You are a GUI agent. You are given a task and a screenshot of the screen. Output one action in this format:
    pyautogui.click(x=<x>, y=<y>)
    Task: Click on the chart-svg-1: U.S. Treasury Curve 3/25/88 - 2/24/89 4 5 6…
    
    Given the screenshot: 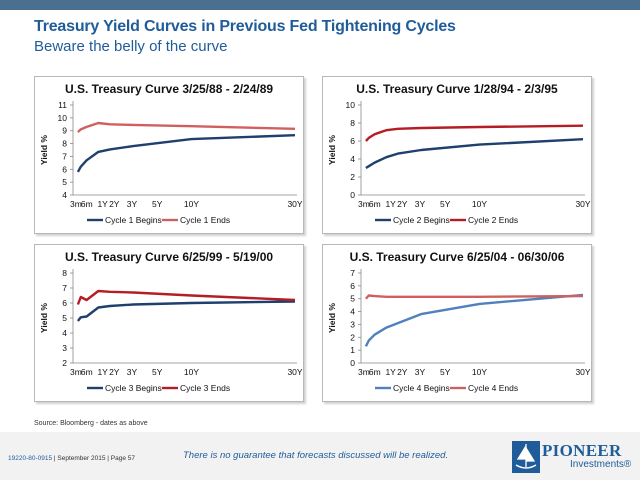 What is the action you would take?
    pyautogui.click(x=171, y=153)
    